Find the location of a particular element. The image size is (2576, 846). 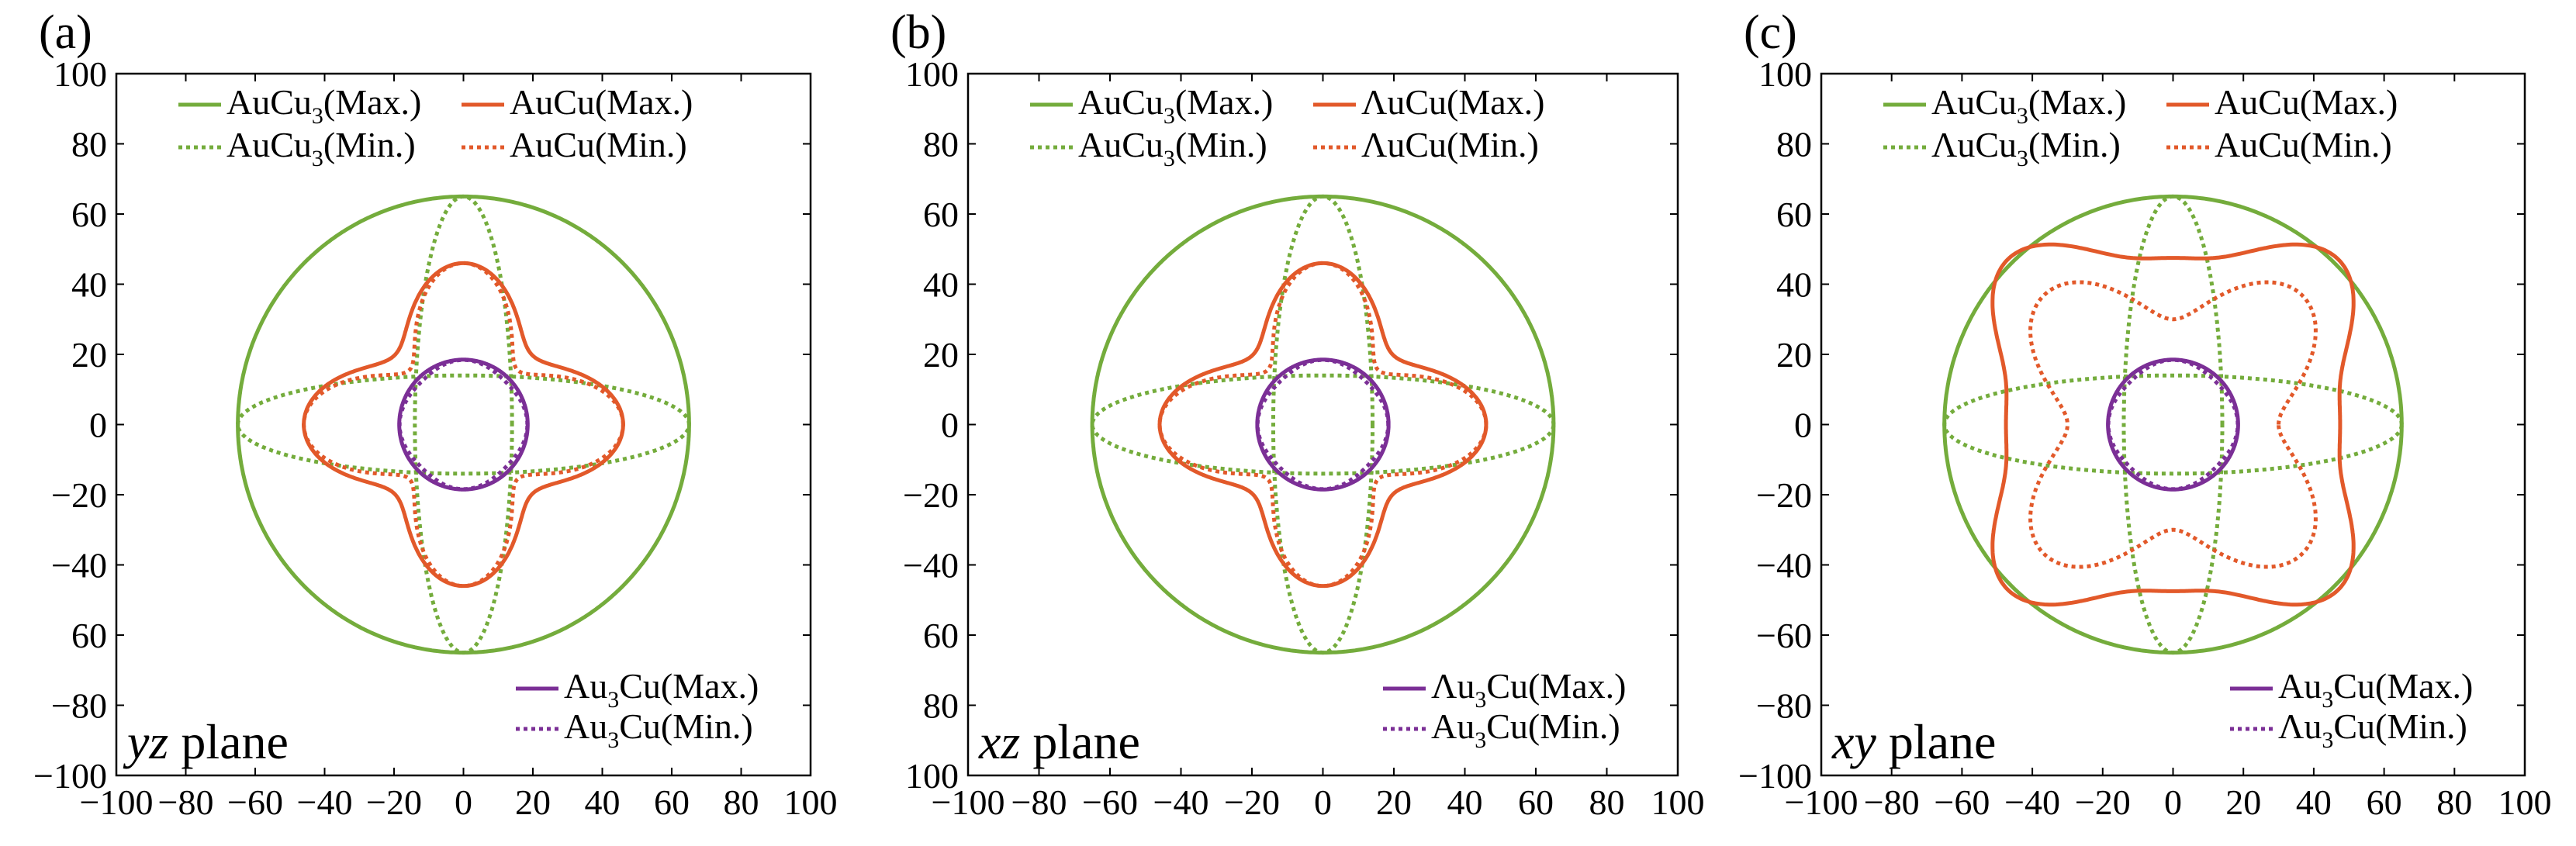

legend-label-aucu3-min: ΛuCu3(Min.) is located at coordinates (2026, 148).